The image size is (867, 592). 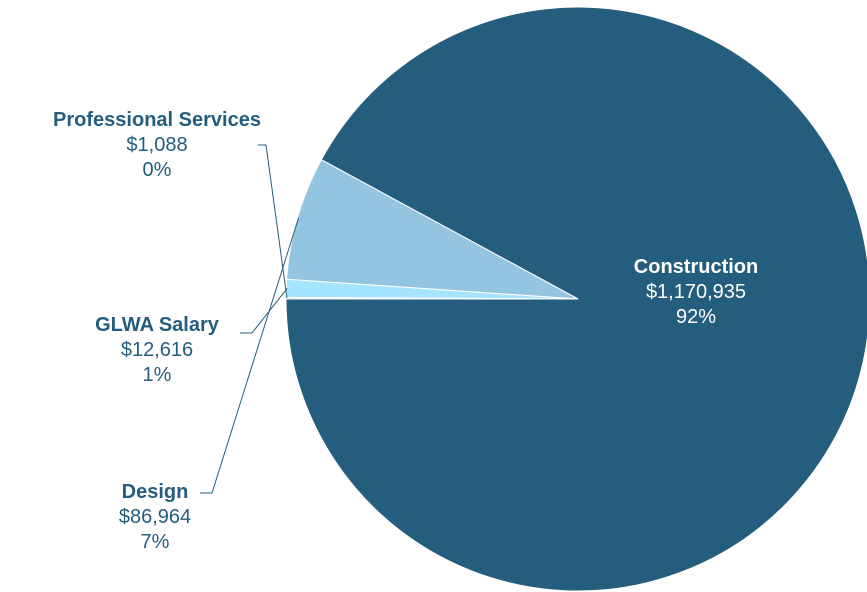 I want to click on label-percent: 1%, so click(x=157, y=375).